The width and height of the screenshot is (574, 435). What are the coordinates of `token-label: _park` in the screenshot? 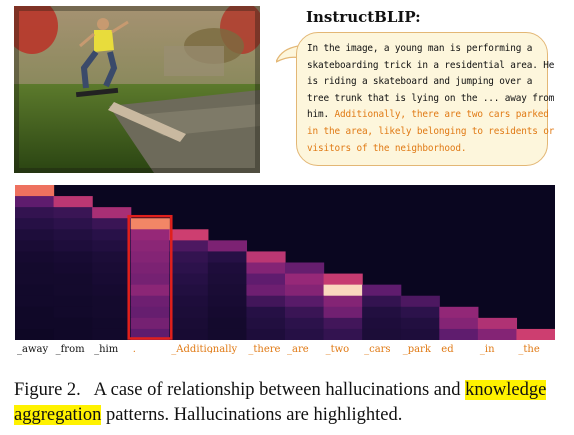 It's located at (416, 349).